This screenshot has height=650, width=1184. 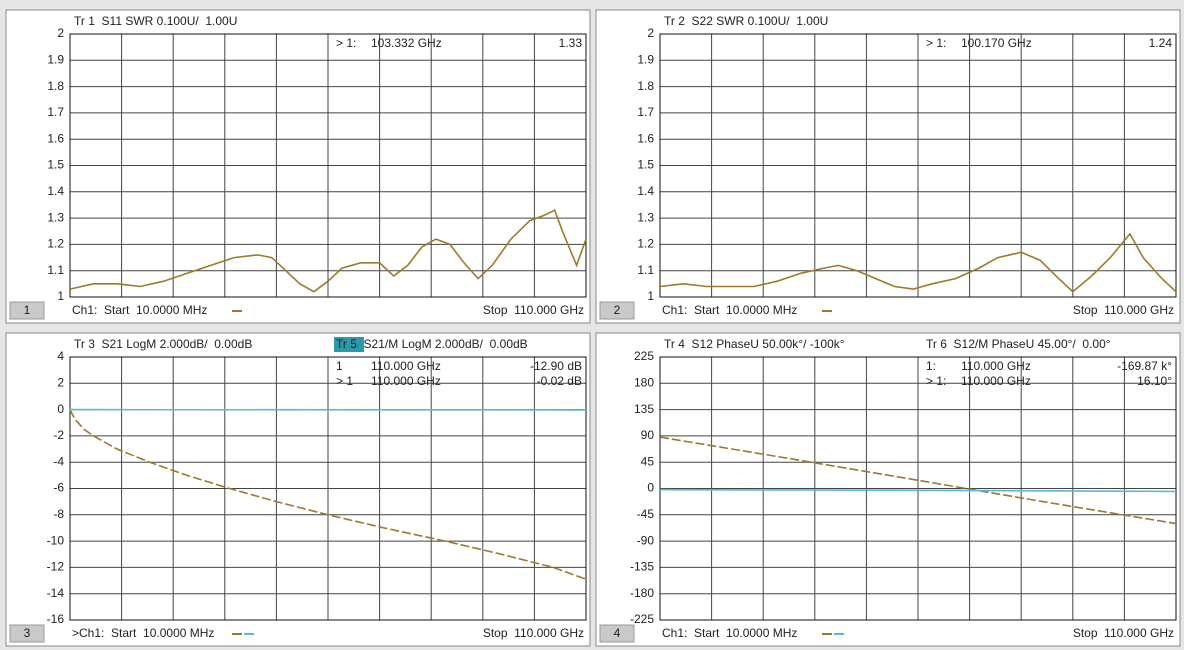 What do you see at coordinates (56, 619) in the screenshot?
I see `y-tick-label: -16` at bounding box center [56, 619].